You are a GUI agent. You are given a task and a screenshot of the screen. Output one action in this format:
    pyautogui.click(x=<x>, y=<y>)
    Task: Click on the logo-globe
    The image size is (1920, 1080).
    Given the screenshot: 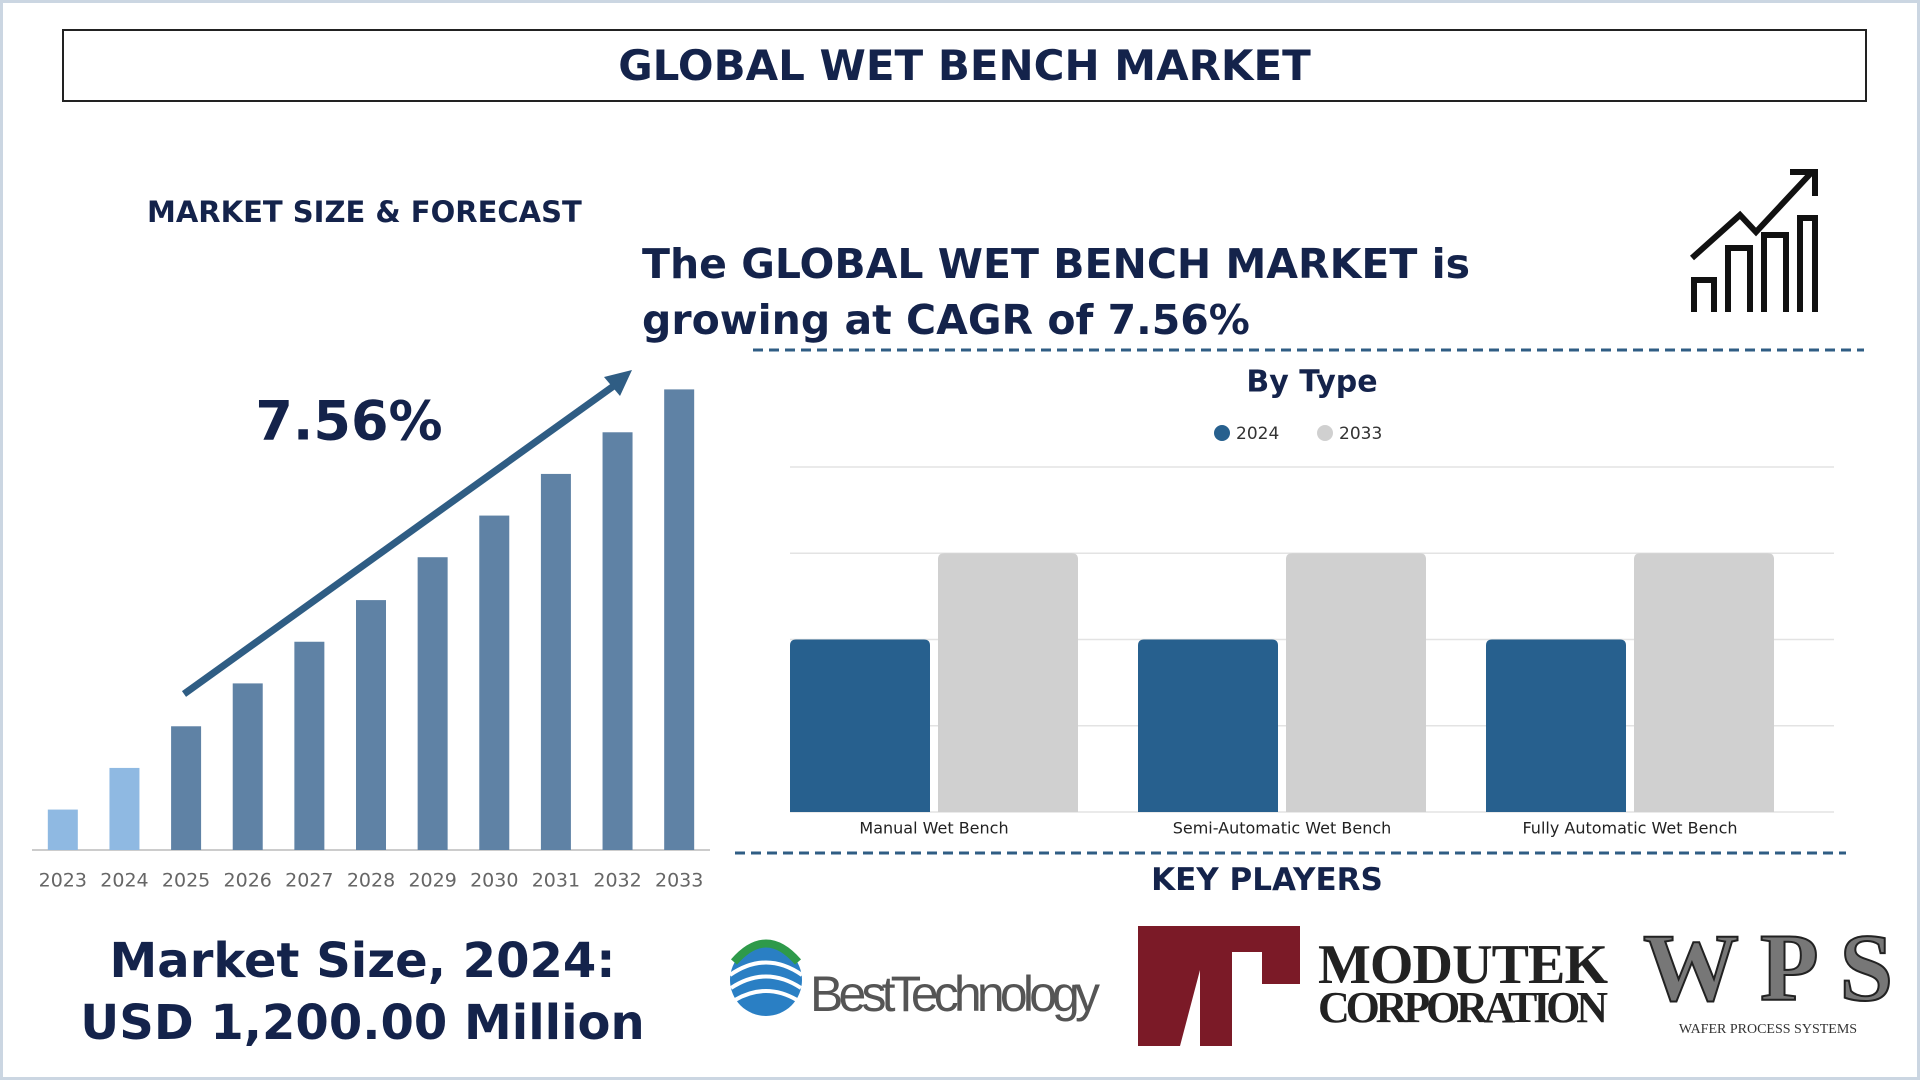 What is the action you would take?
    pyautogui.click(x=766, y=980)
    